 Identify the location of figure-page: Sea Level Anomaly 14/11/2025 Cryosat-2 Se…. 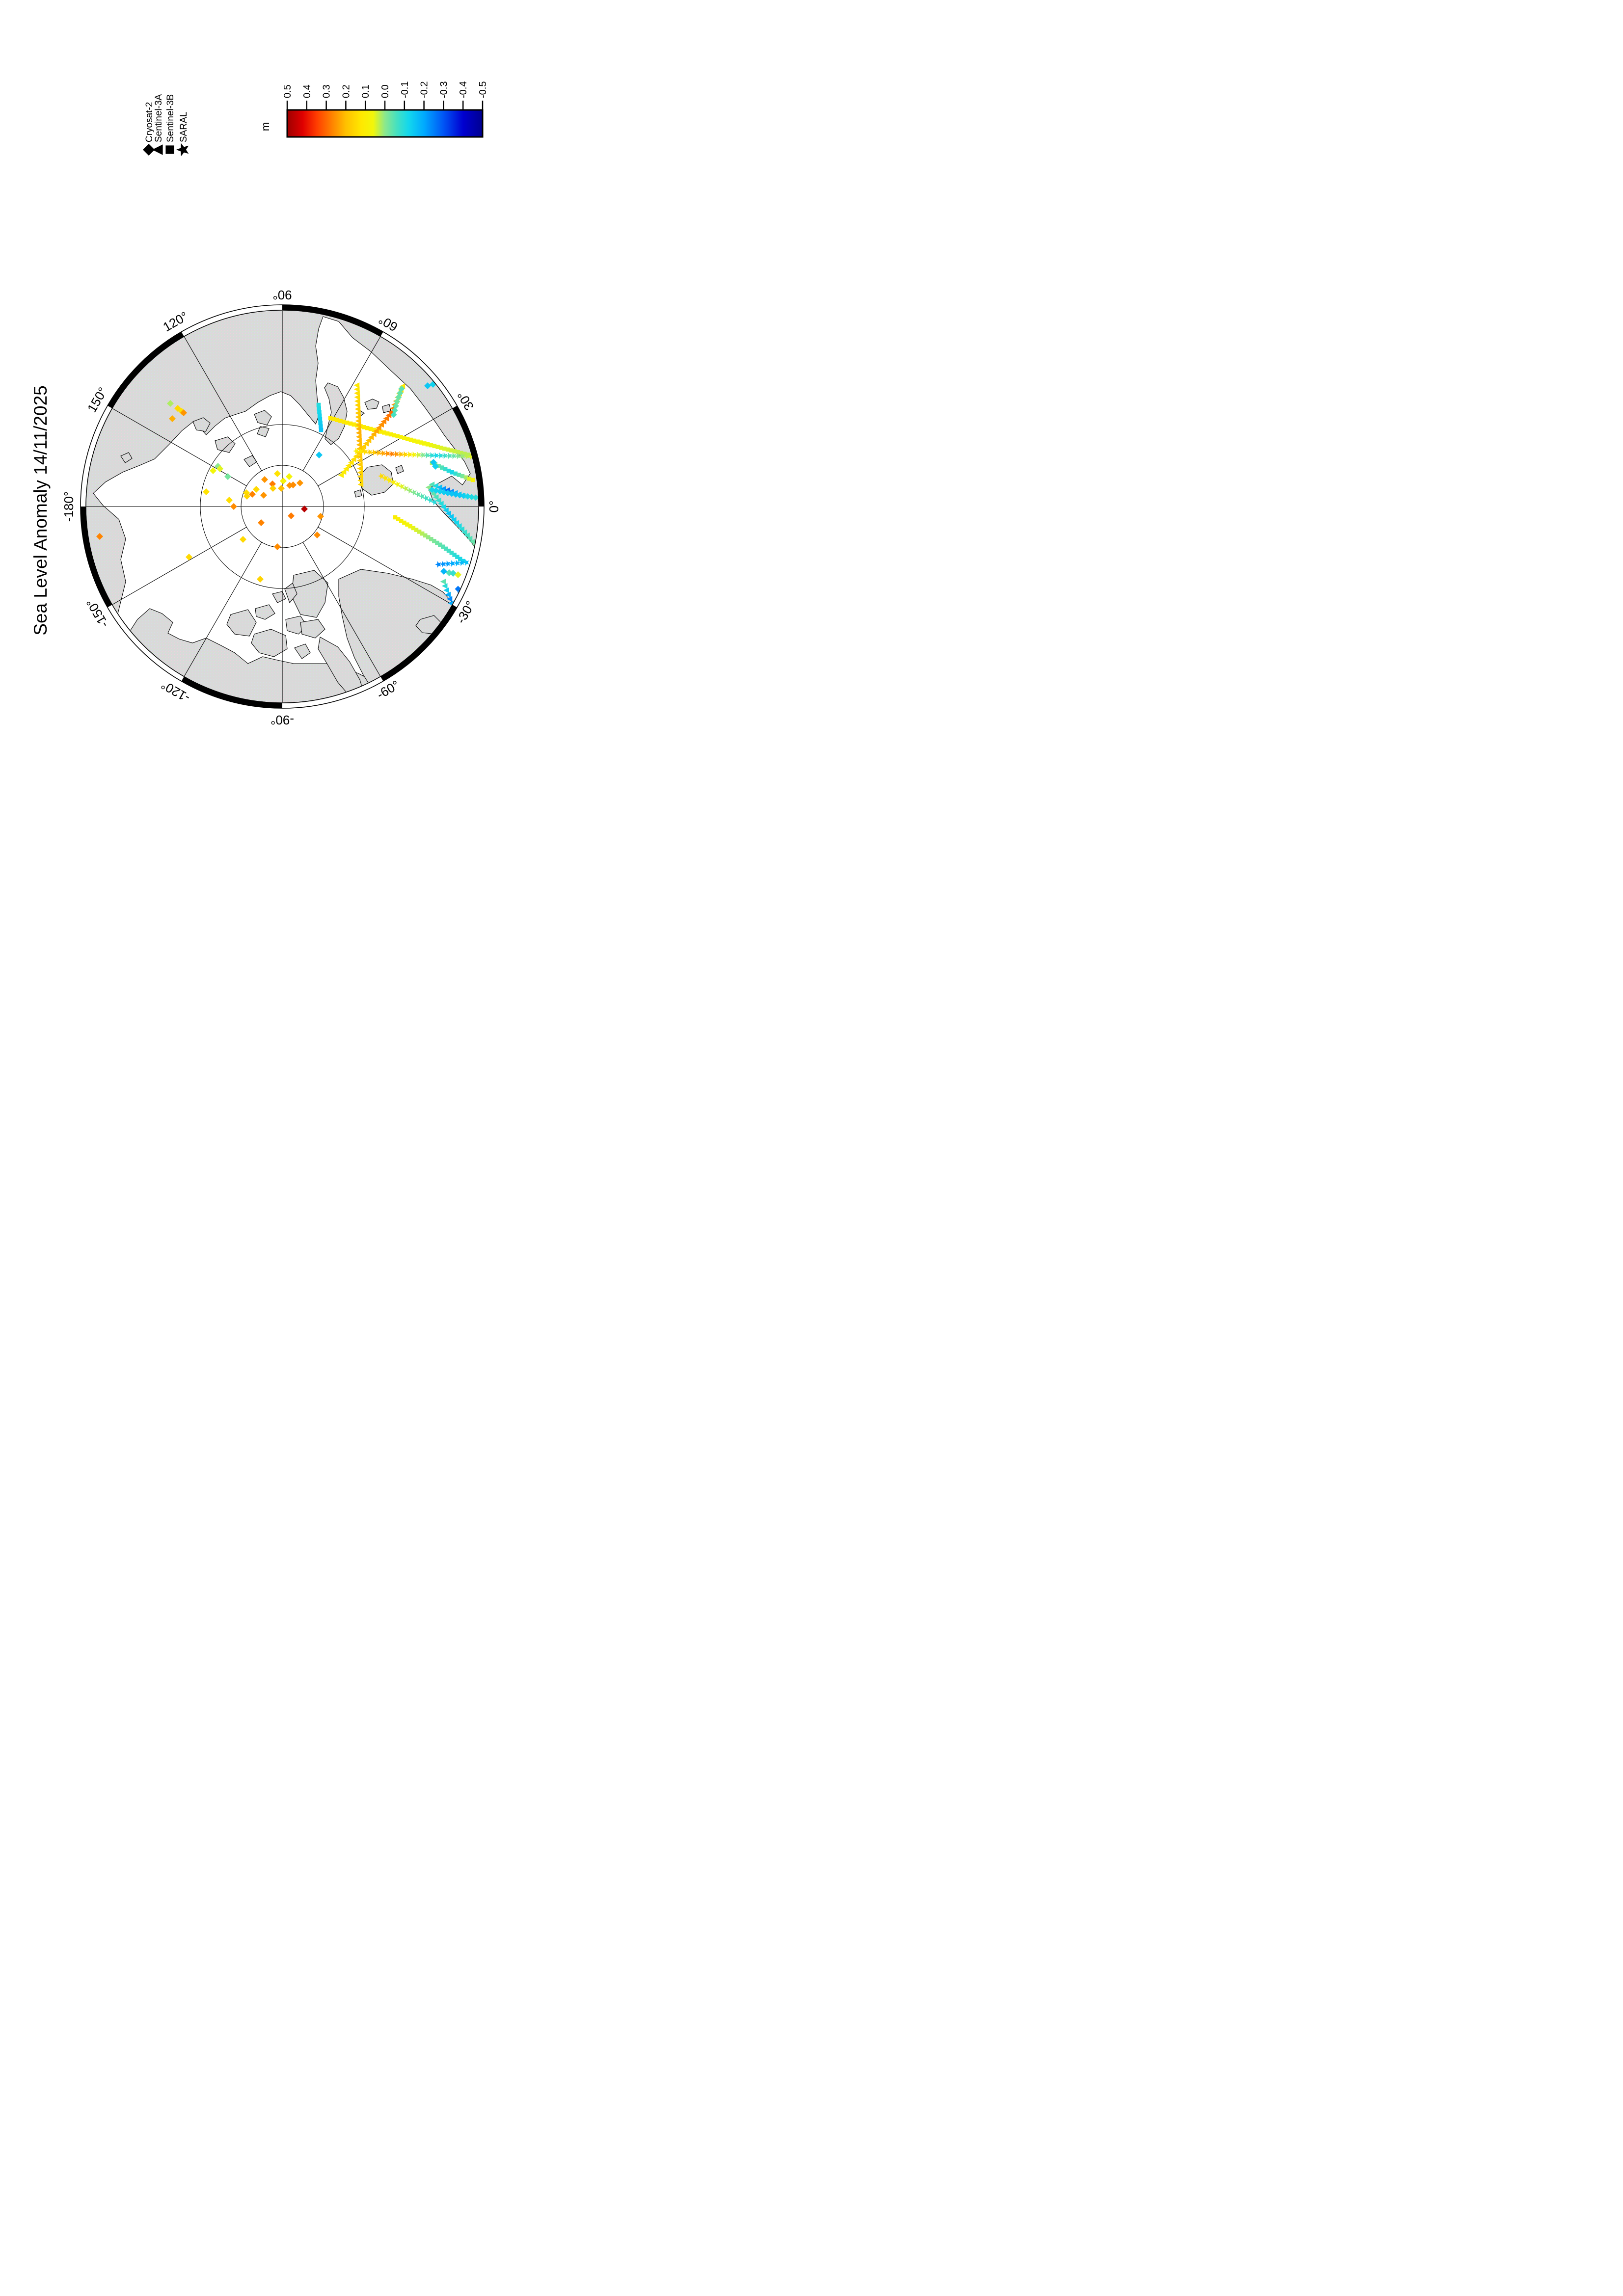
(270, 382).